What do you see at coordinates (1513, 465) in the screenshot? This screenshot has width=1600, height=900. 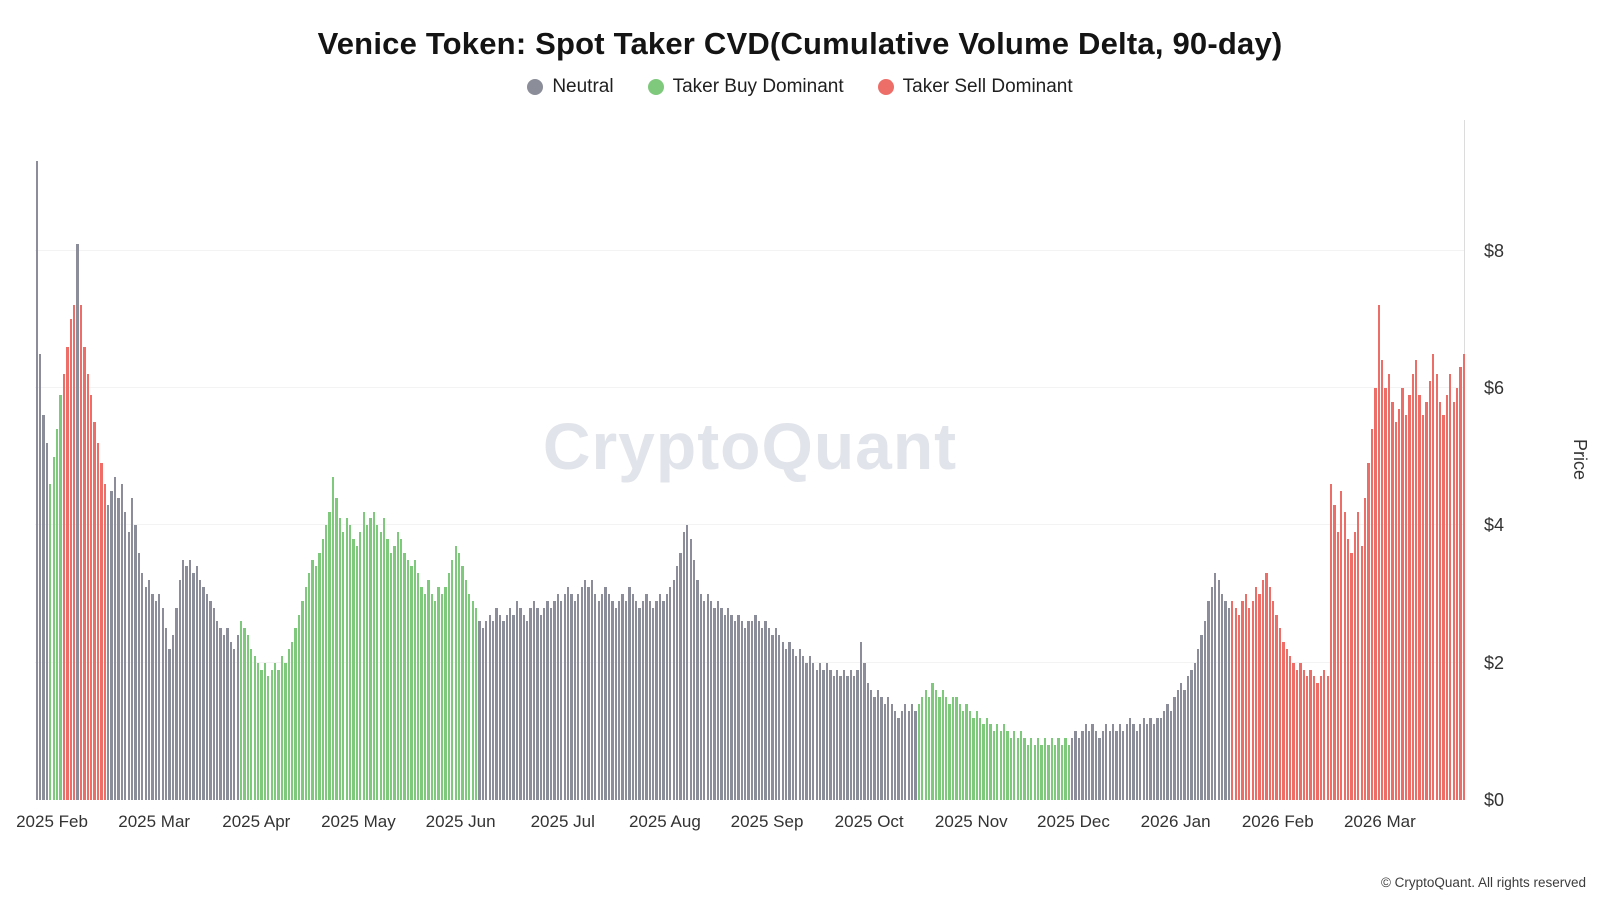 I see `y-axis-labels: $0 $2 $4 $6 $8` at bounding box center [1513, 465].